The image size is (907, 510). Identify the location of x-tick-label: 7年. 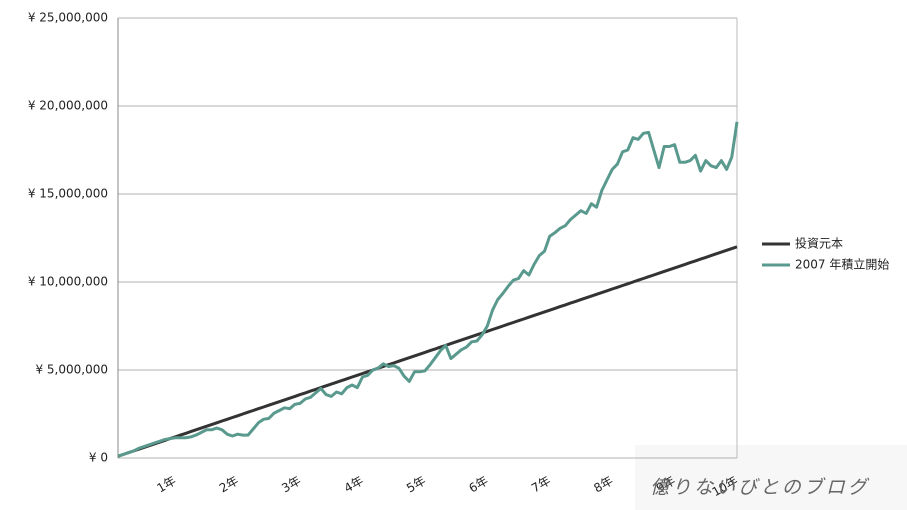
(541, 485).